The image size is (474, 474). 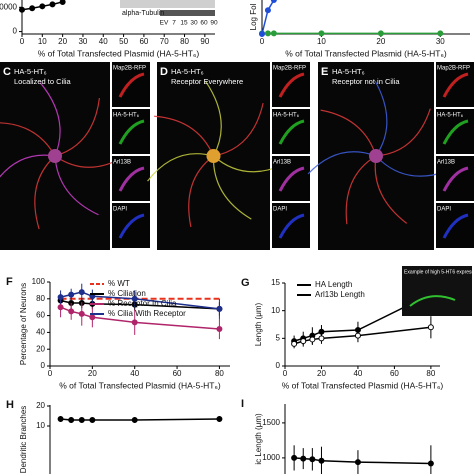 What do you see at coordinates (174, 23) in the screenshot?
I see `blot-lane: 7` at bounding box center [174, 23].